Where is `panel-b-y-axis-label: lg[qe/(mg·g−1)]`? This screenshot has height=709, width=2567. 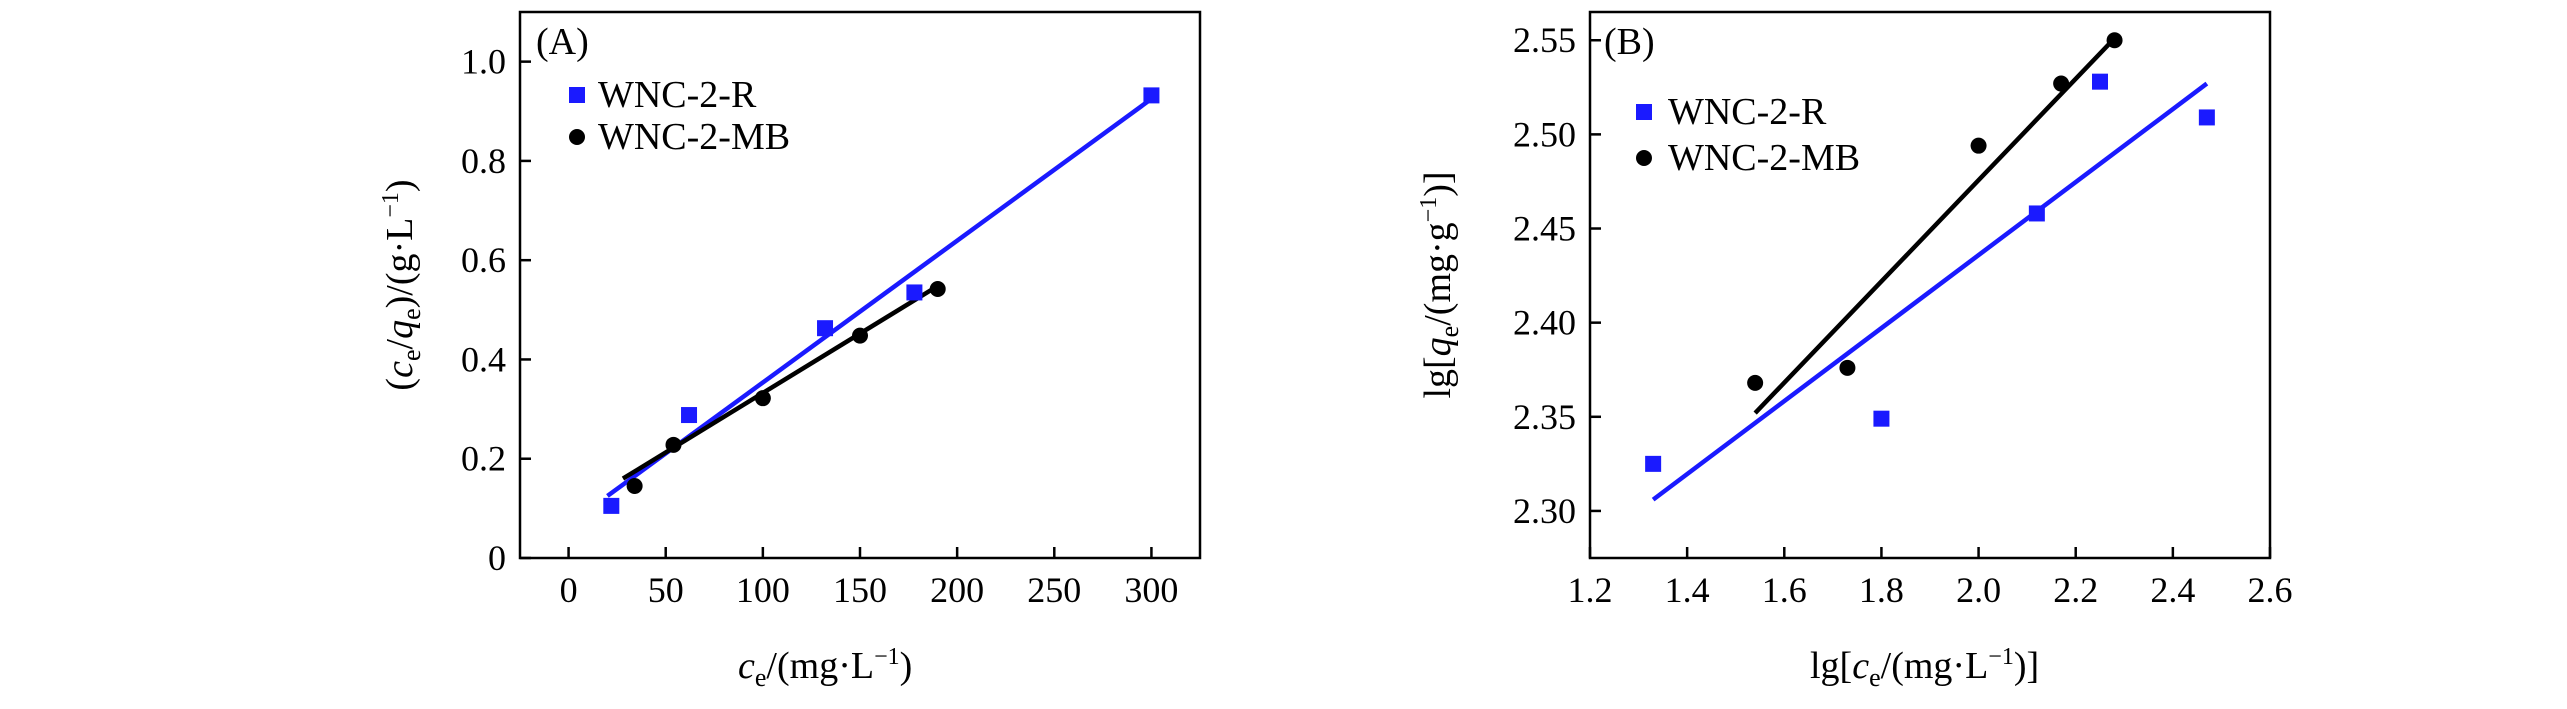 panel-b-y-axis-label: lg[qe/(mg·g−1)] is located at coordinates (1440, 284).